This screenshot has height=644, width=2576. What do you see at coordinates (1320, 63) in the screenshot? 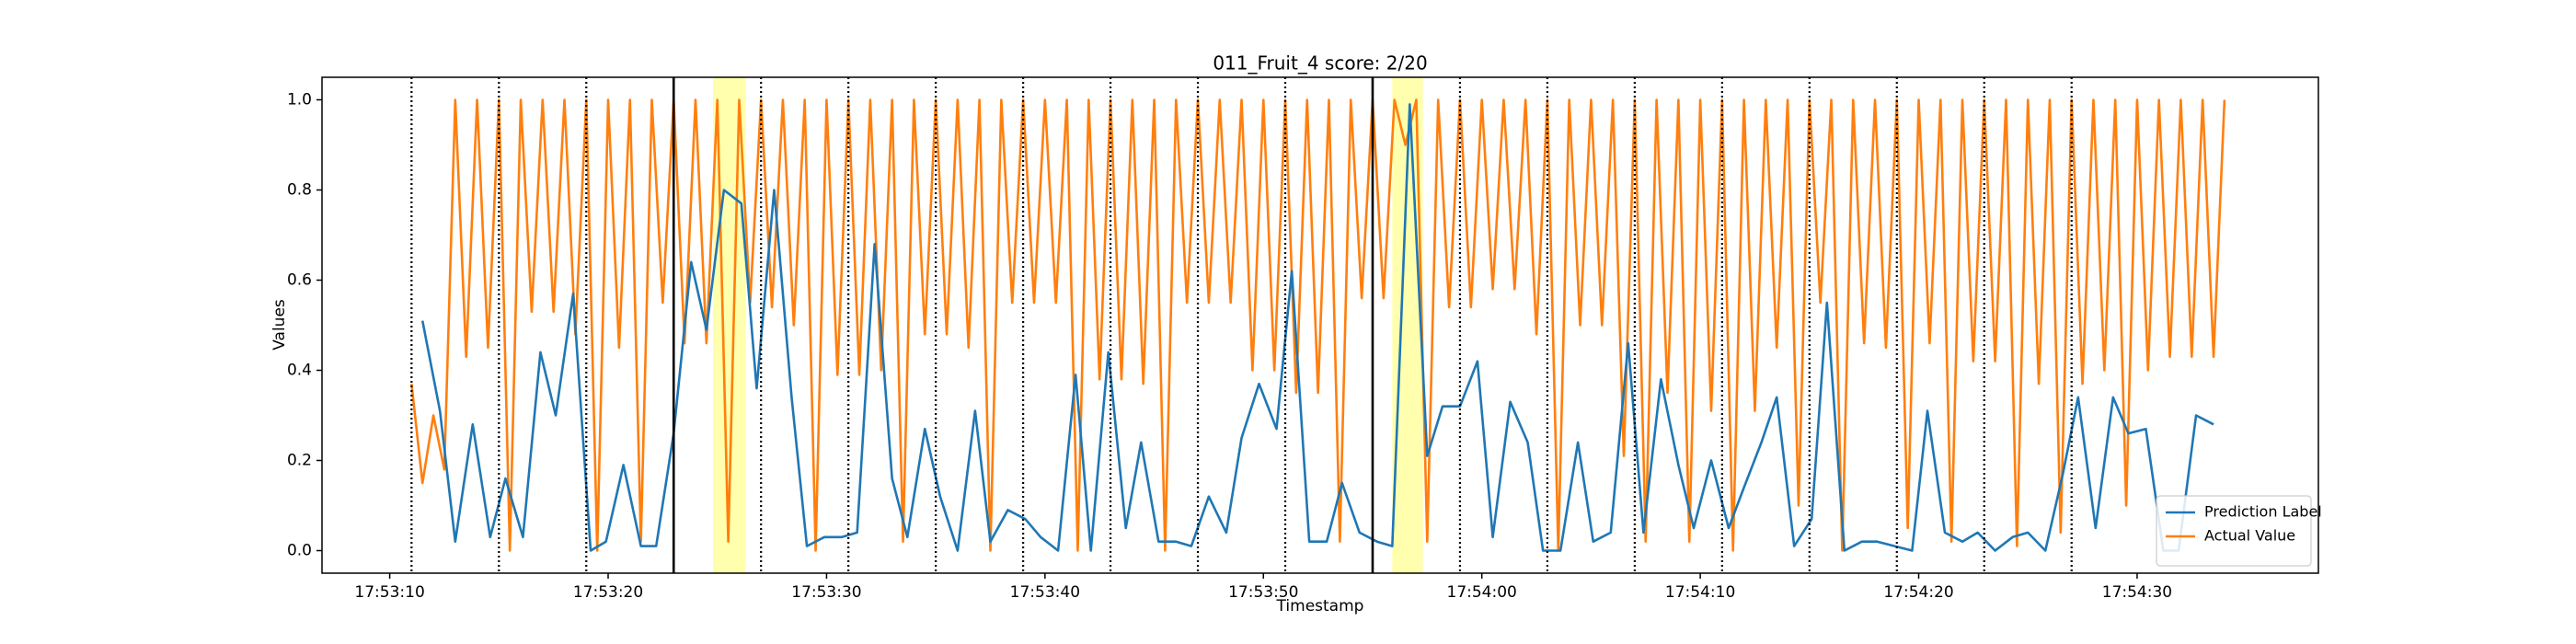
I see `chart-title: 011_Fruit_4 score: 2/20` at bounding box center [1320, 63].